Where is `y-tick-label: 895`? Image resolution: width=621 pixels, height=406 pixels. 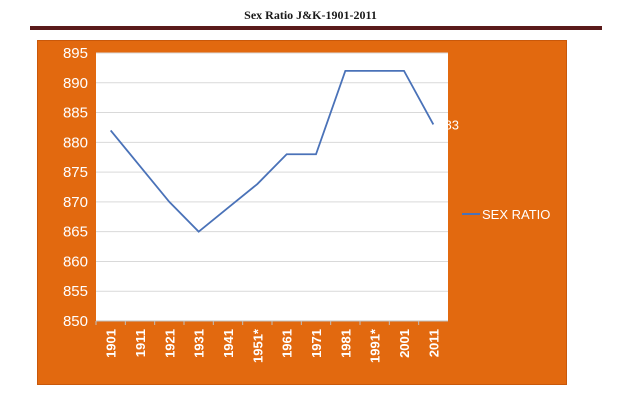 y-tick-label: 895 is located at coordinates (75, 53).